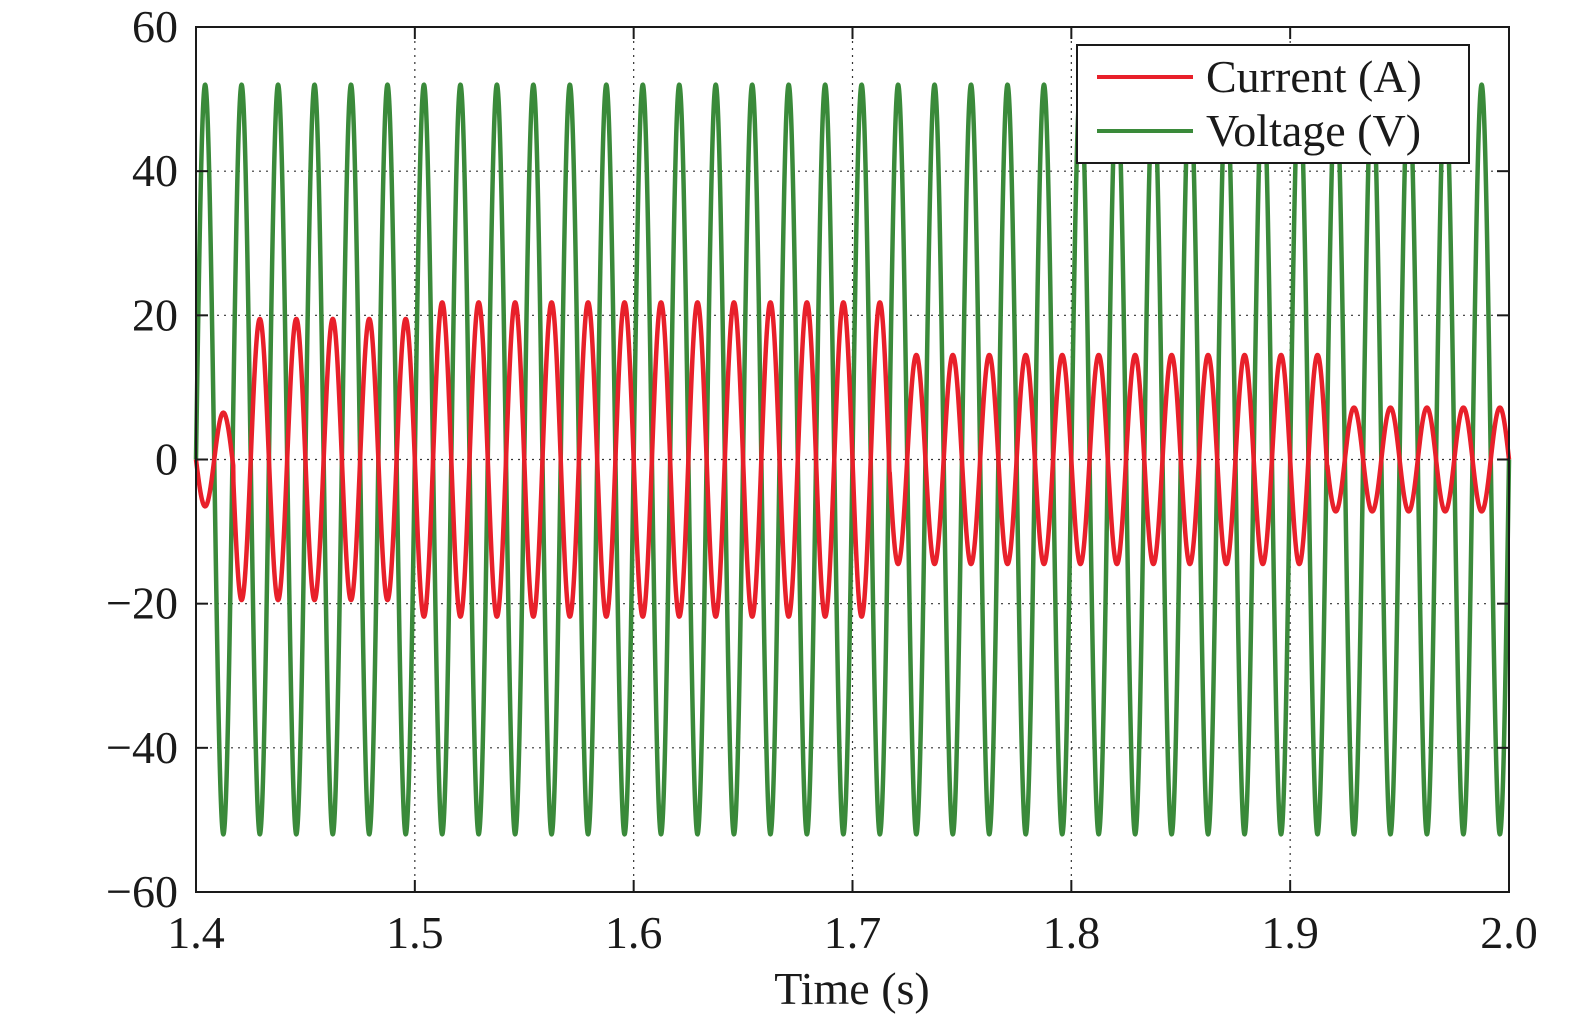  Describe the element at coordinates (1509, 932) in the screenshot. I see `x-tick-label: 2.0` at that location.